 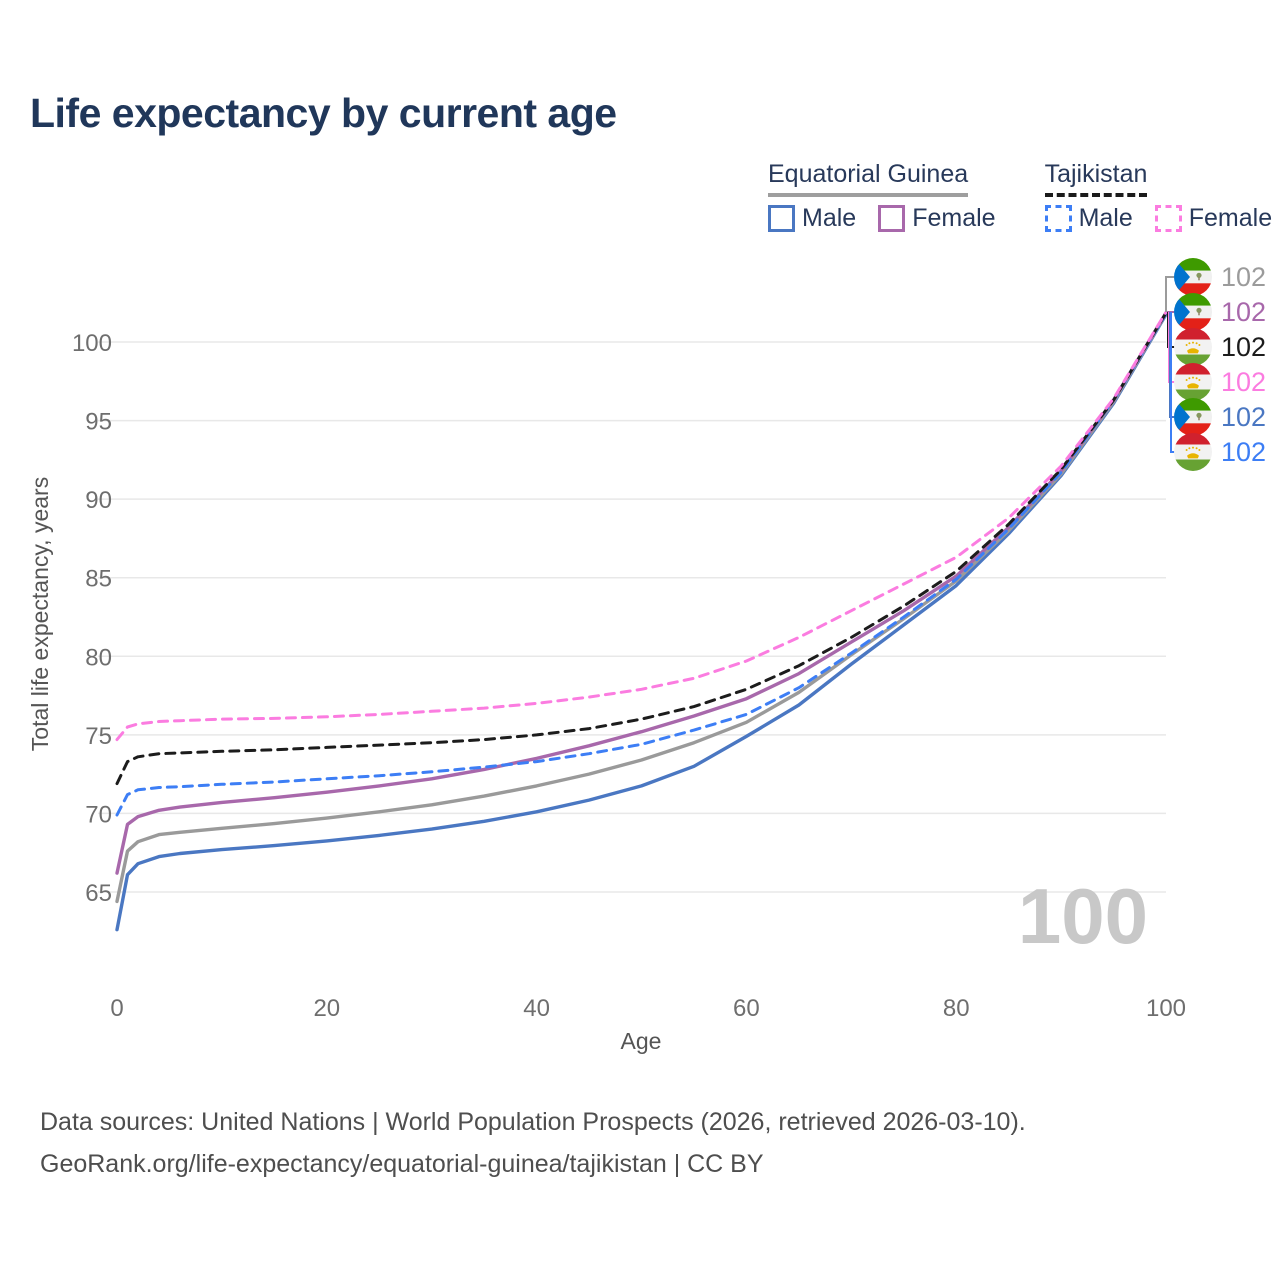 I want to click on y-tick-label: 65, so click(x=98, y=893).